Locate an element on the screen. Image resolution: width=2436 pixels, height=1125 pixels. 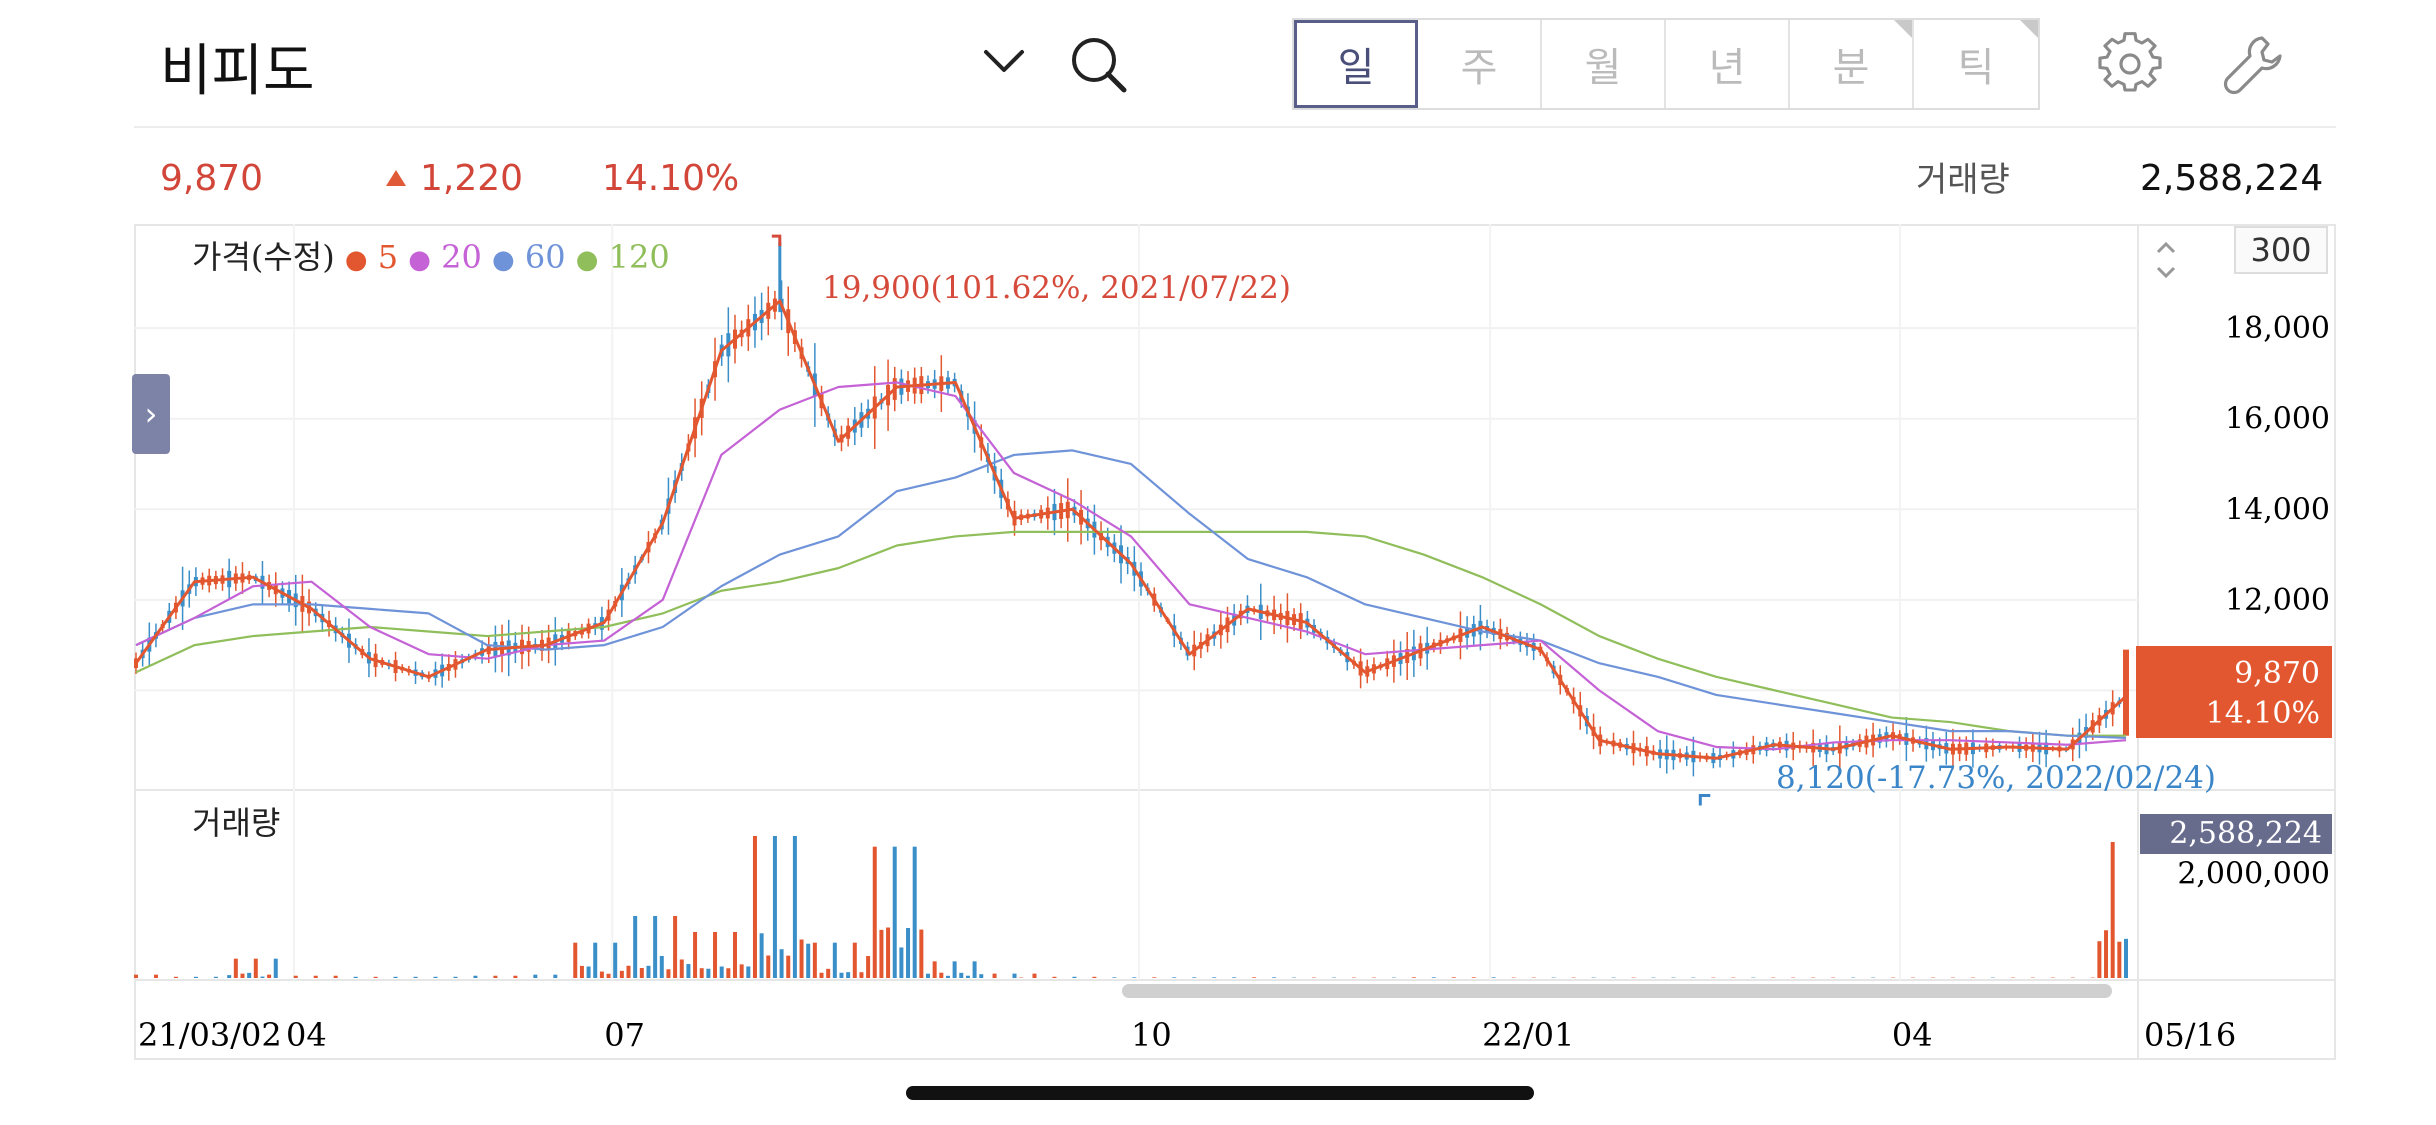
period-count-button: 300 is located at coordinates (2281, 250).